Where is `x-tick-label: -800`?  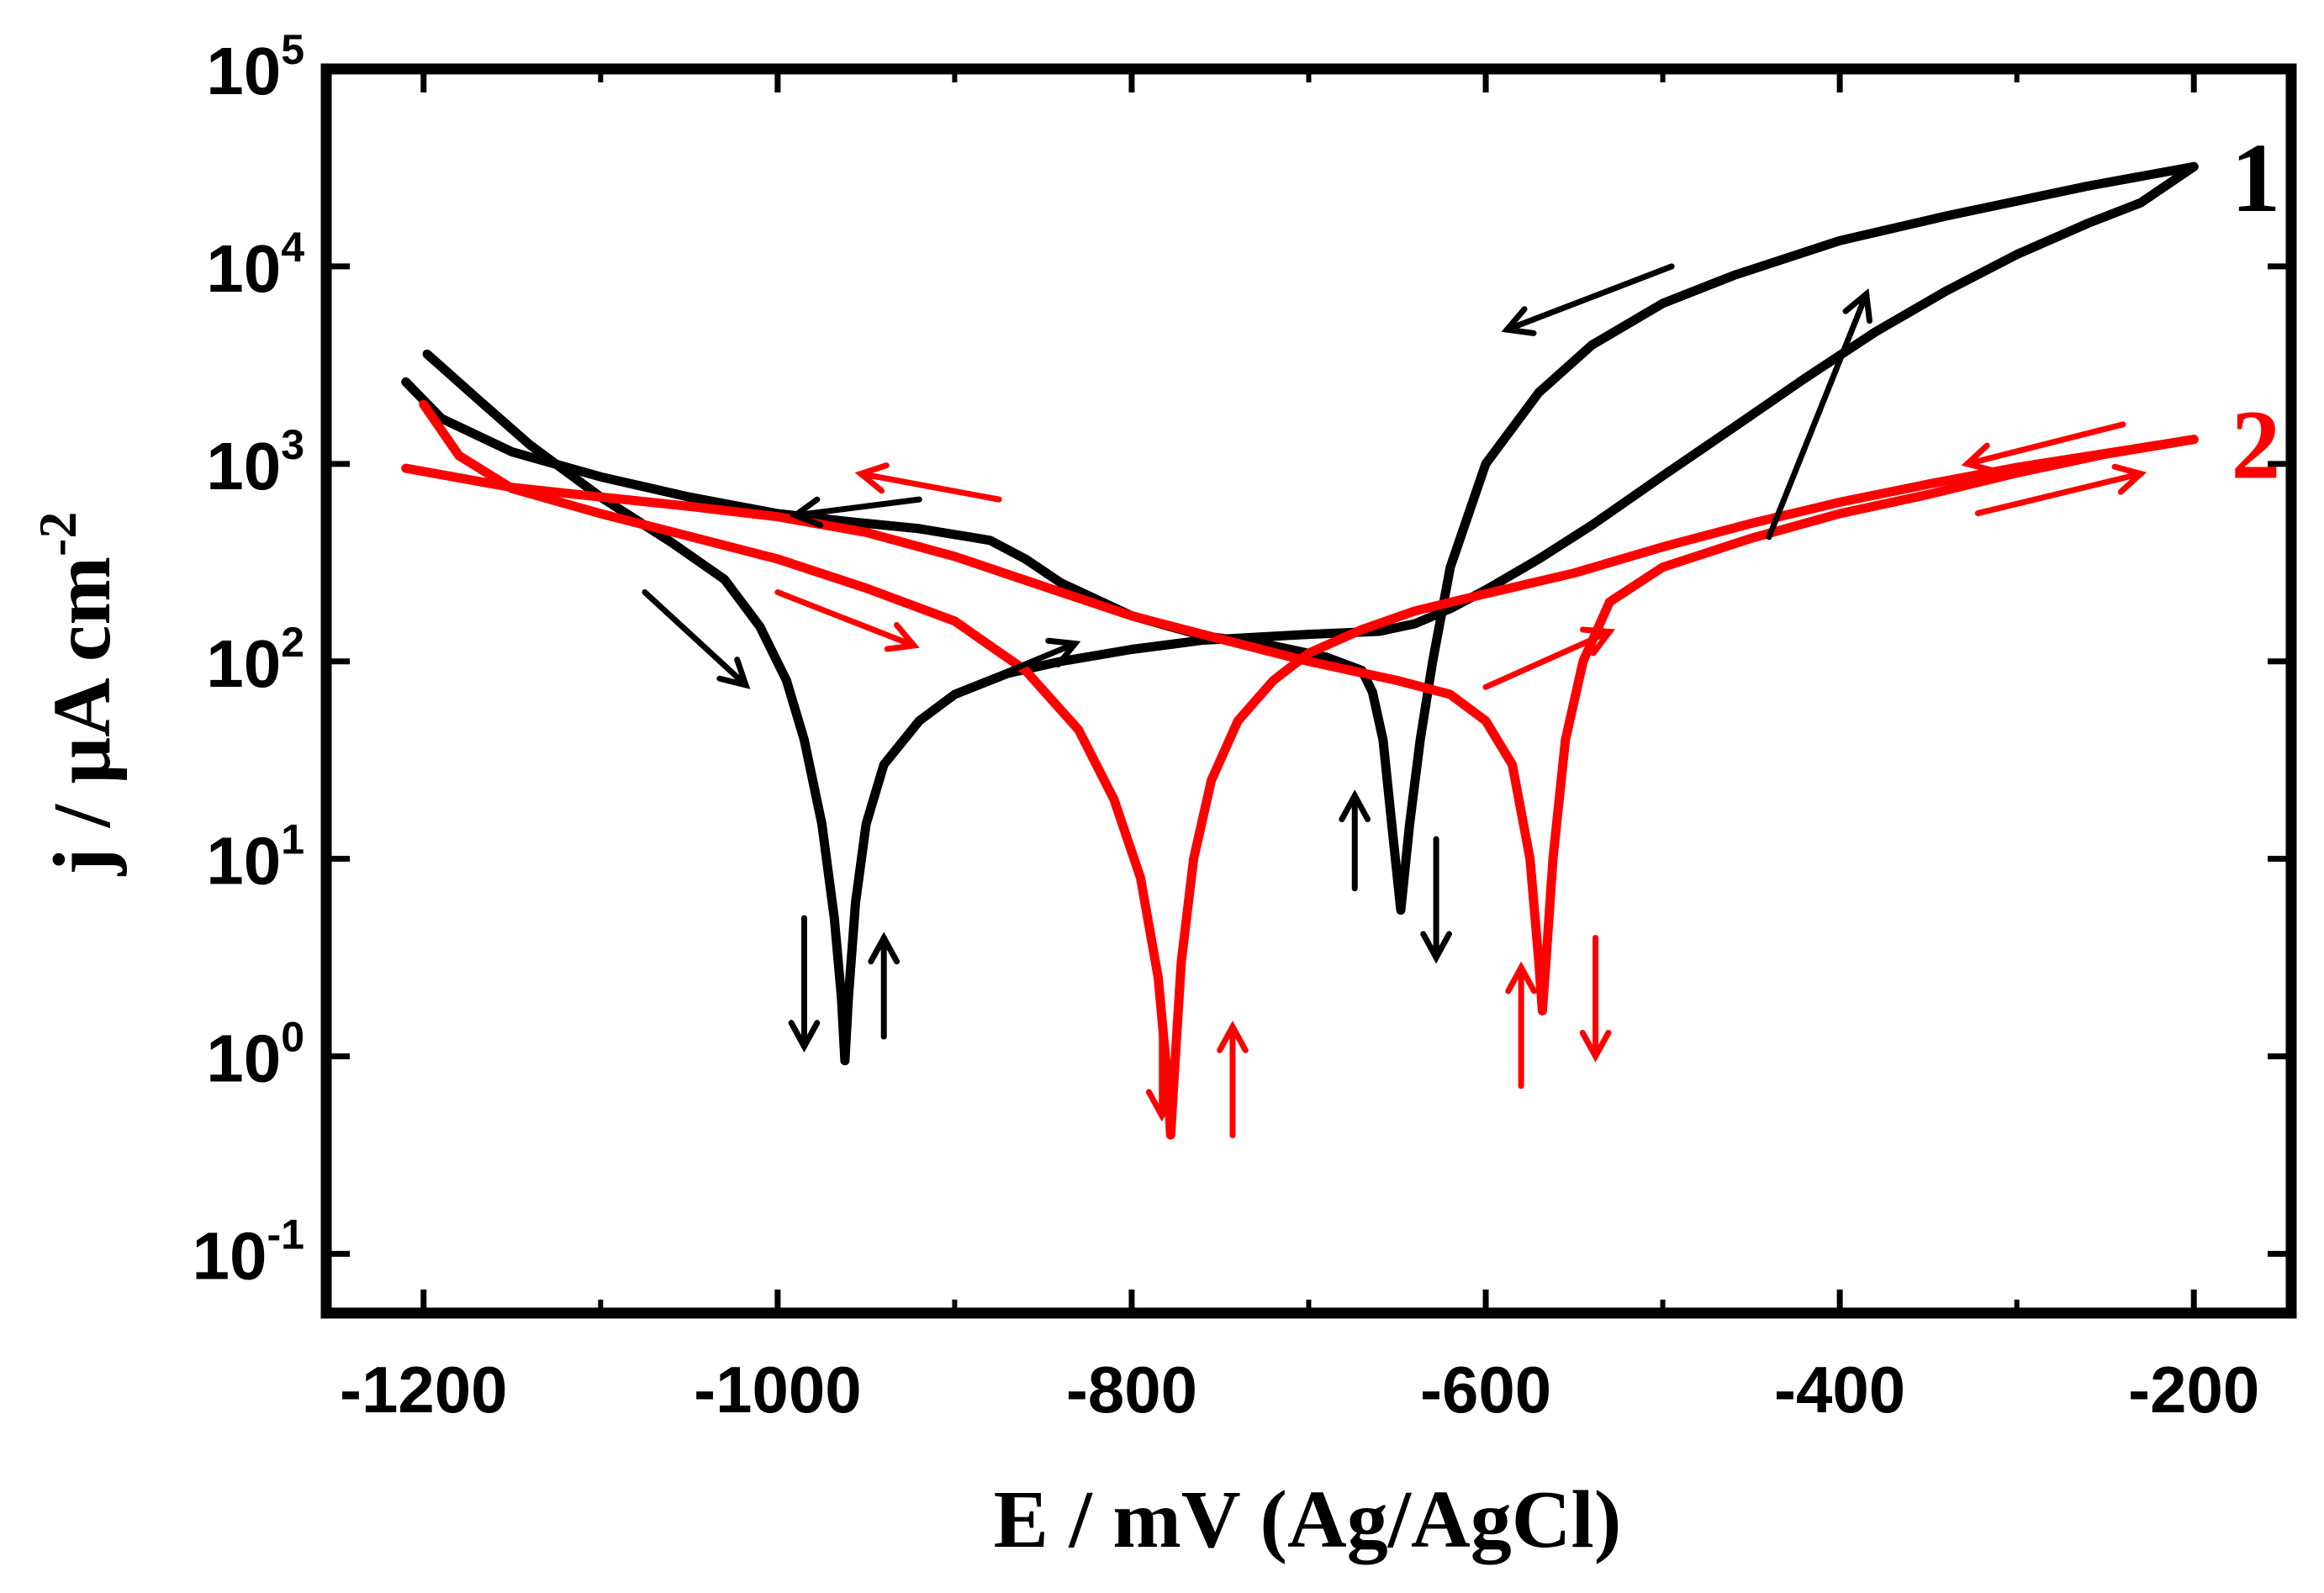
x-tick-label: -800 is located at coordinates (1131, 1390).